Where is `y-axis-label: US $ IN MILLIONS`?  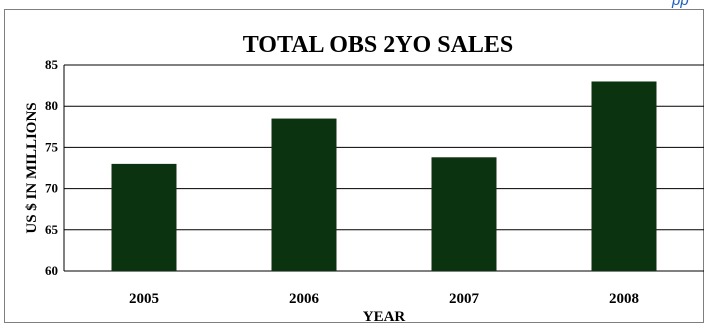
y-axis-label: US $ IN MILLIONS is located at coordinates (32, 167).